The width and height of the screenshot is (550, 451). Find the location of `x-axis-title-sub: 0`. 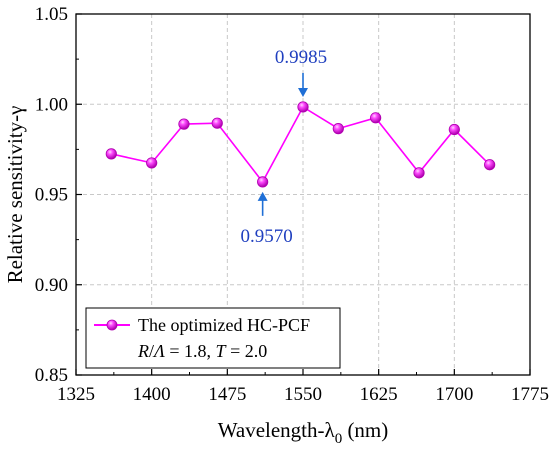

x-axis-title-sub: 0 is located at coordinates (339, 439).